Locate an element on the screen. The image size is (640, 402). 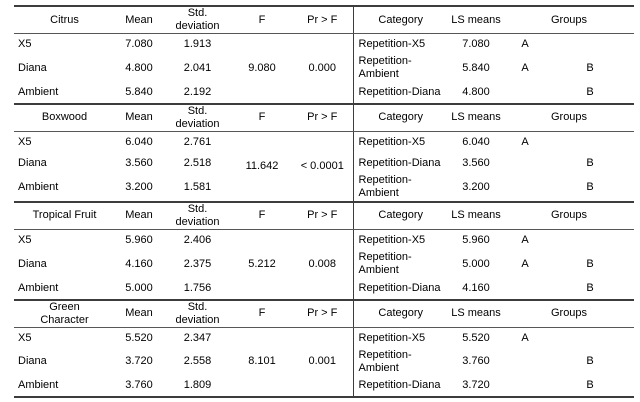
std-deviation-value: 2.041 is located at coordinates (197, 67).